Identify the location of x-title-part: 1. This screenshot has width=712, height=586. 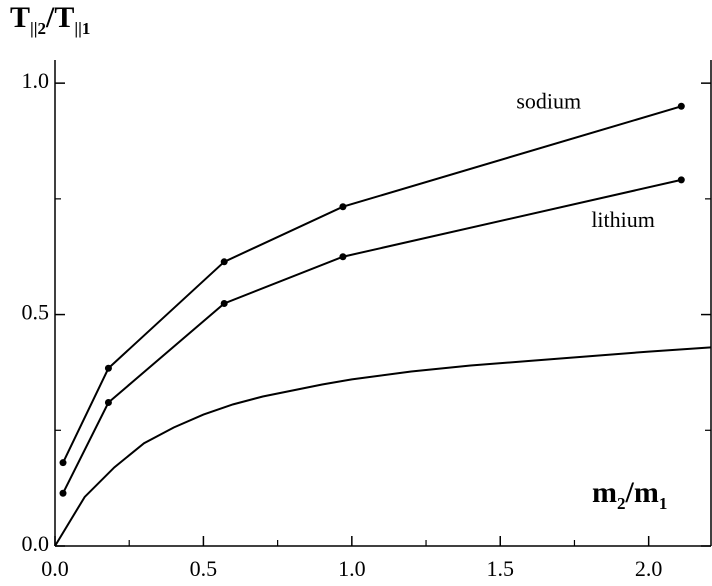
(663, 503).